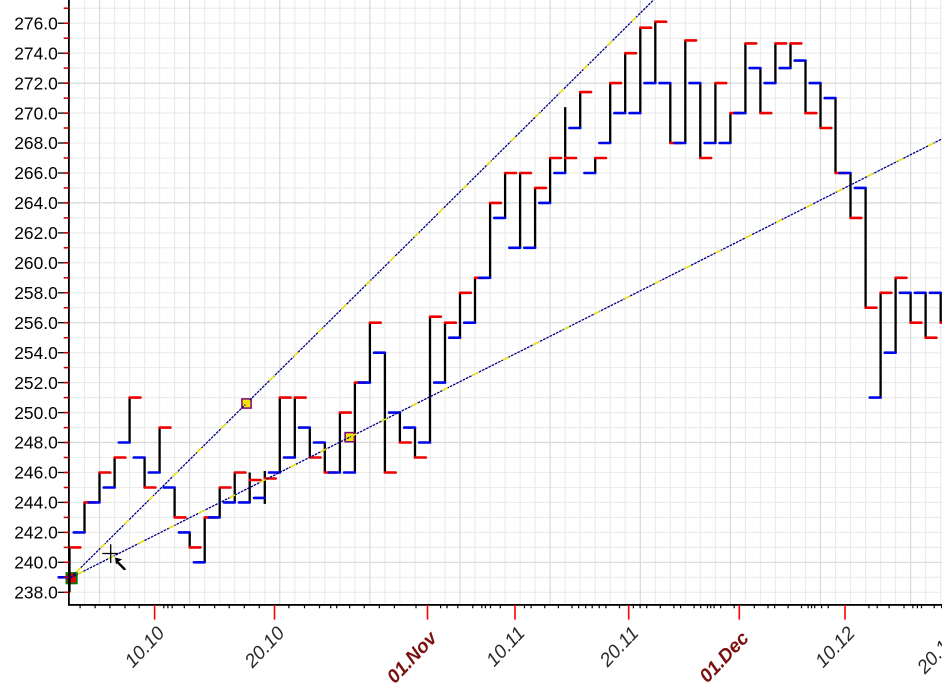  I want to click on svg-text: 238.0, so click(36, 593).